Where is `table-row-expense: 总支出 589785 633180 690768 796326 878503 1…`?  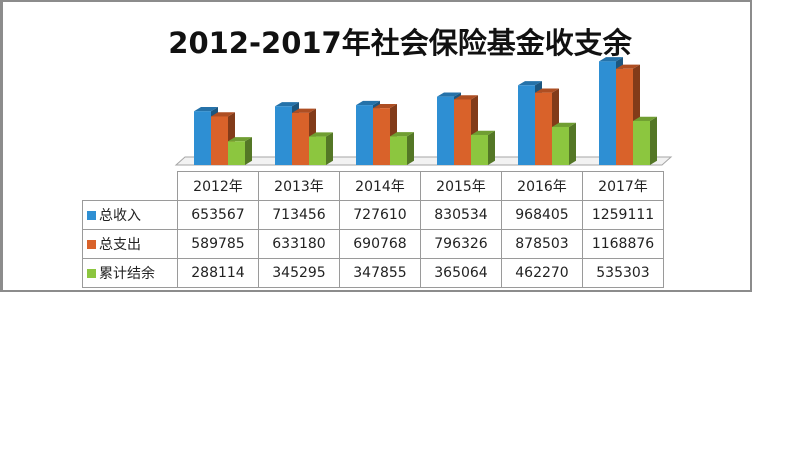
table-row-expense: 总支出 589785 633180 690768 796326 878503 1… is located at coordinates (373, 244).